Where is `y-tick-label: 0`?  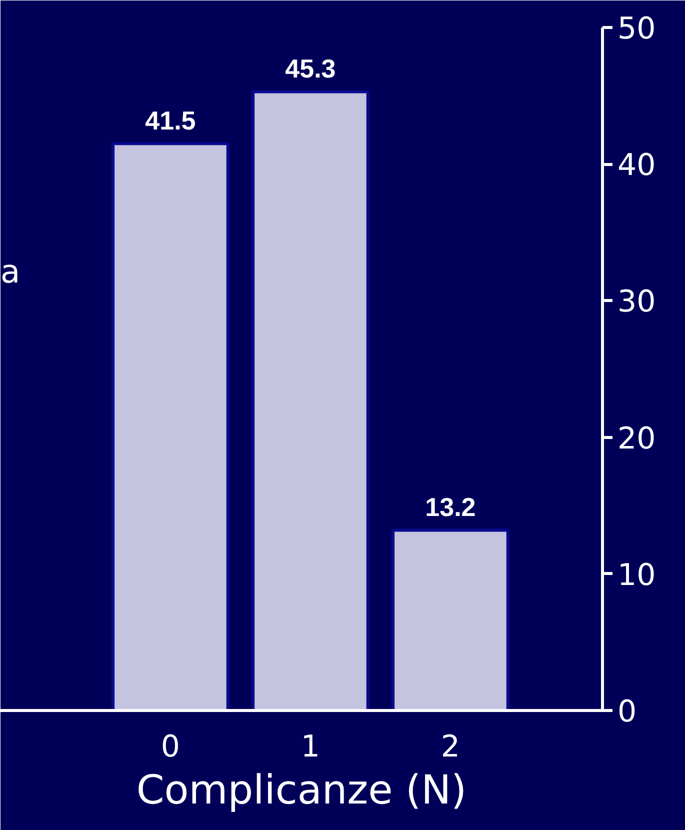
y-tick-label: 0 is located at coordinates (627, 712).